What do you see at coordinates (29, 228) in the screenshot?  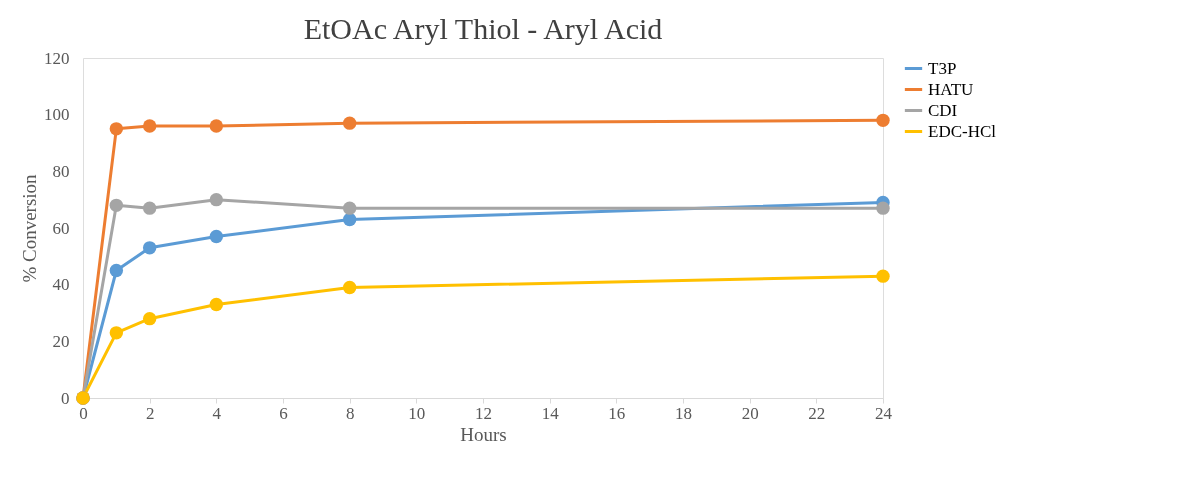 I see `y-axis-title: % Conversion` at bounding box center [29, 228].